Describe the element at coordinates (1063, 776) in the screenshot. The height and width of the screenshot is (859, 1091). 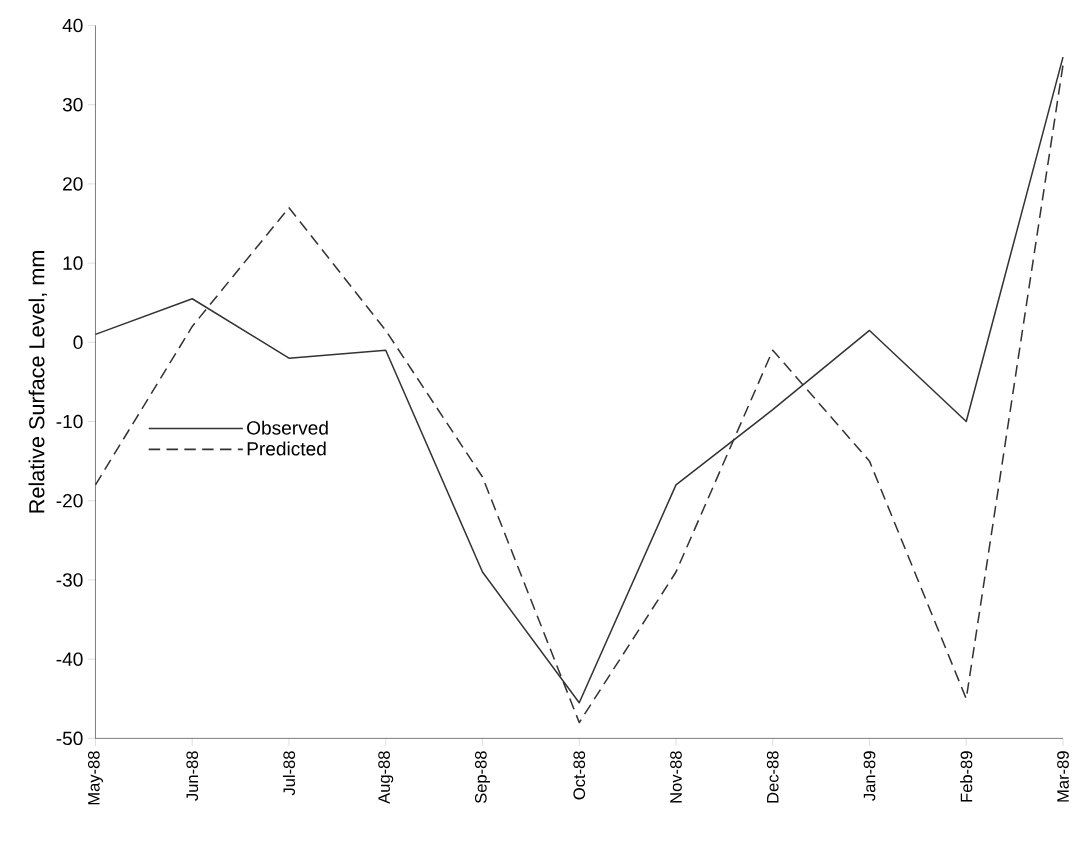
I see `x-tick-label: Mar-89` at that location.